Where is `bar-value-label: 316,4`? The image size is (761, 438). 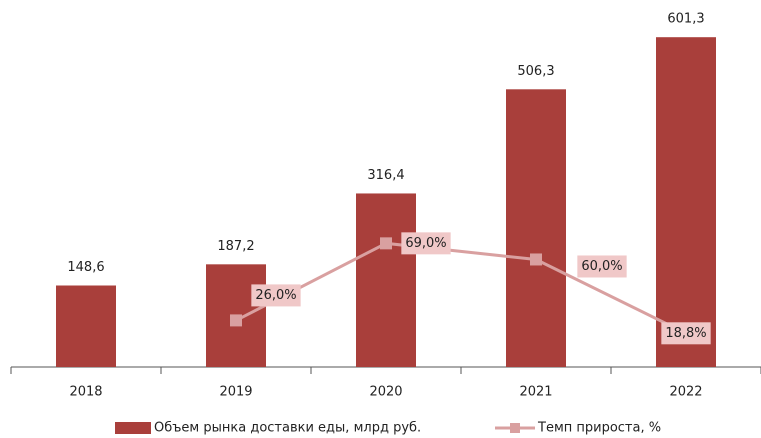 bar-value-label: 316,4 is located at coordinates (385, 175).